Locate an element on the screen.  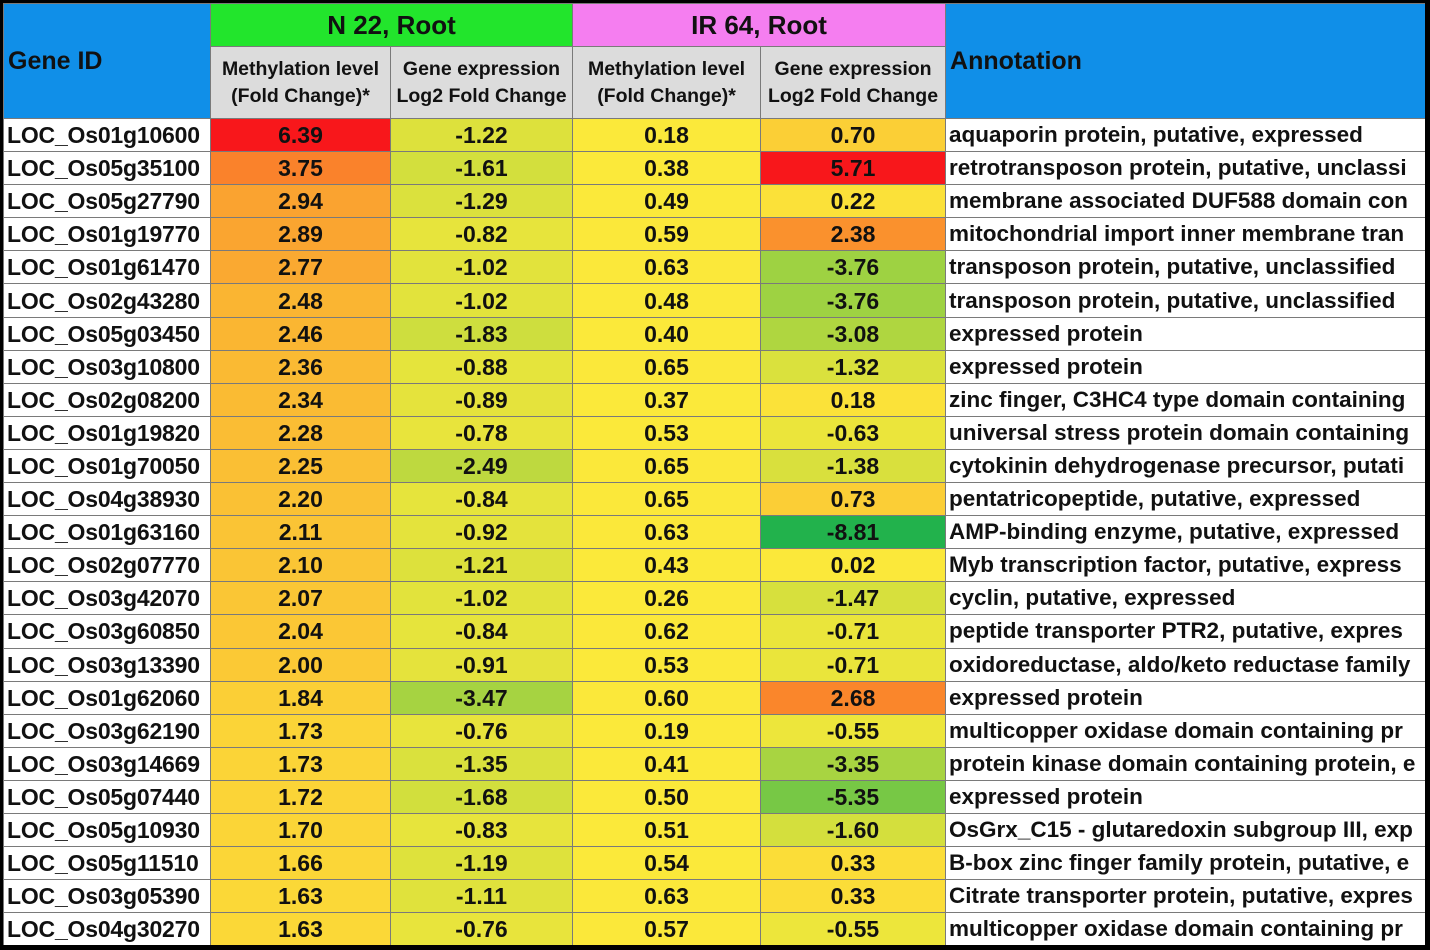
gene-id-cell: LOC_Os03g62190 is located at coordinates (107, 730).